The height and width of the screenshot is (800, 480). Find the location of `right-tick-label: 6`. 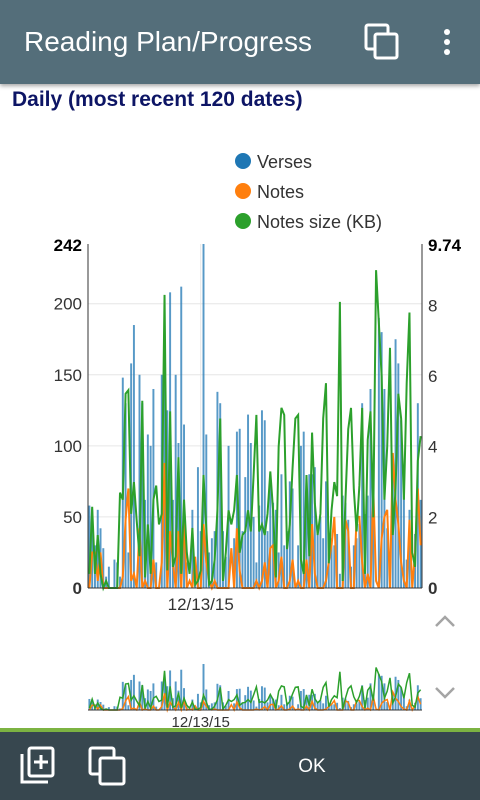

right-tick-label: 6 is located at coordinates (432, 376).